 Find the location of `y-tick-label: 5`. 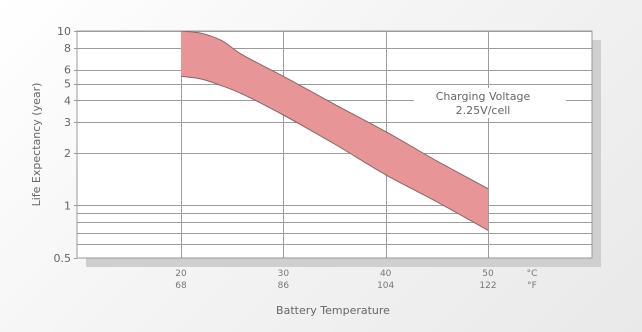

y-tick-label: 5 is located at coordinates (67, 84).